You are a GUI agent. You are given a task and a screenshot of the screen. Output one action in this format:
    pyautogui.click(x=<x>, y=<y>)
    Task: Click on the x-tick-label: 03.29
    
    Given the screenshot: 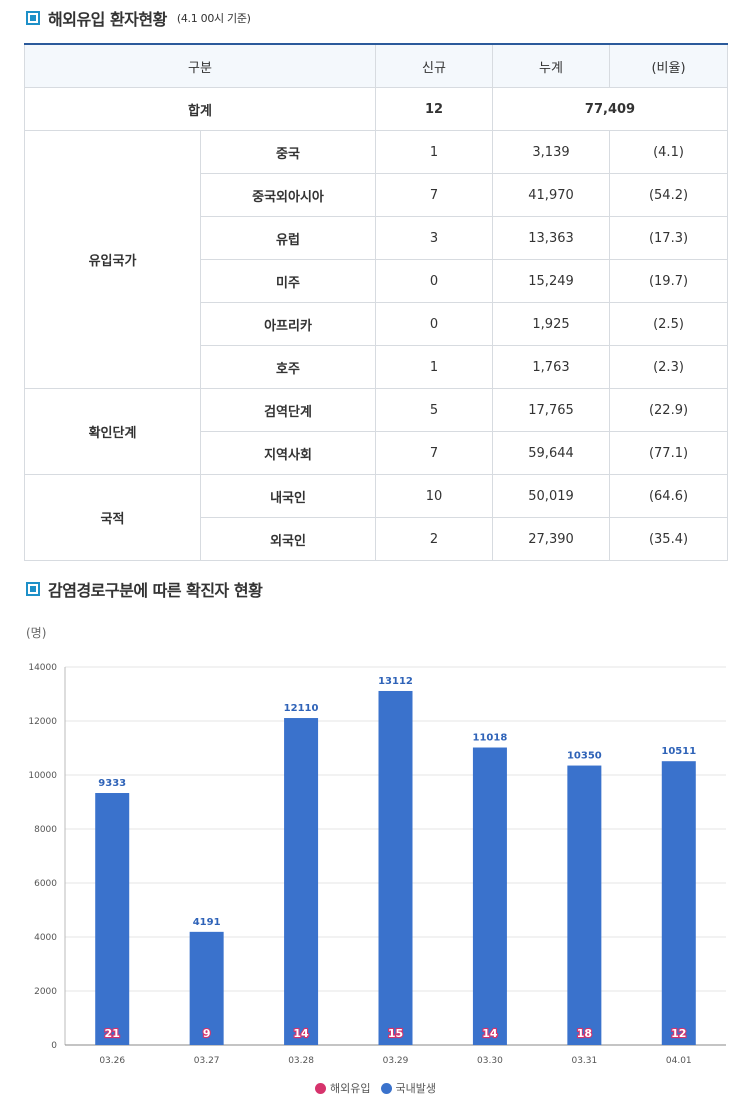 What is the action you would take?
    pyautogui.click(x=396, y=1061)
    